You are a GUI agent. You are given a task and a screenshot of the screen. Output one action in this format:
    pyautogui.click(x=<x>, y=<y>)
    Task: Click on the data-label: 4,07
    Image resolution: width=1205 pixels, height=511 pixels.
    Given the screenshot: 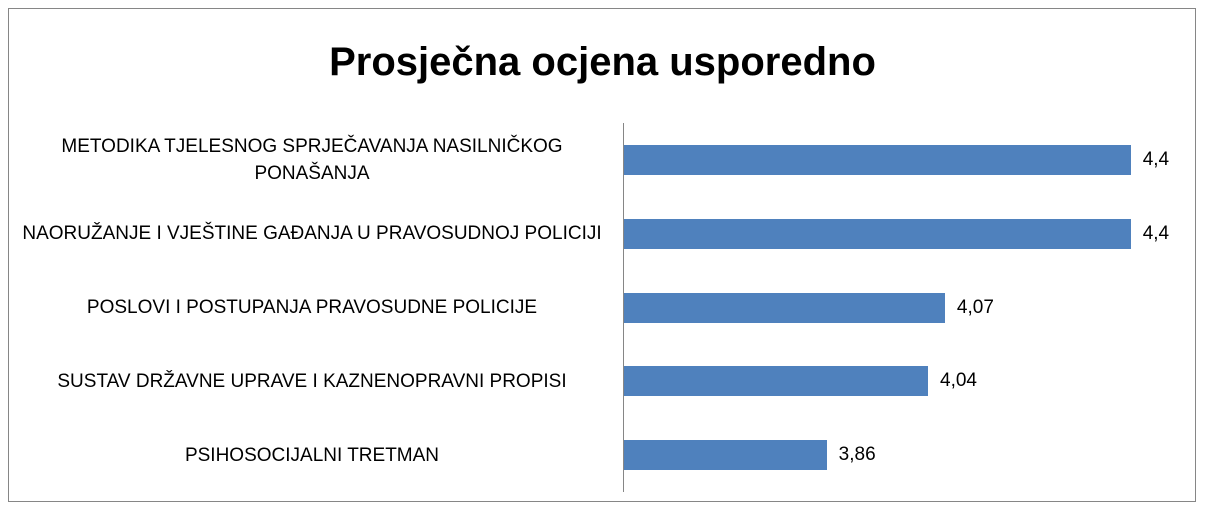 What is the action you would take?
    pyautogui.click(x=975, y=307)
    